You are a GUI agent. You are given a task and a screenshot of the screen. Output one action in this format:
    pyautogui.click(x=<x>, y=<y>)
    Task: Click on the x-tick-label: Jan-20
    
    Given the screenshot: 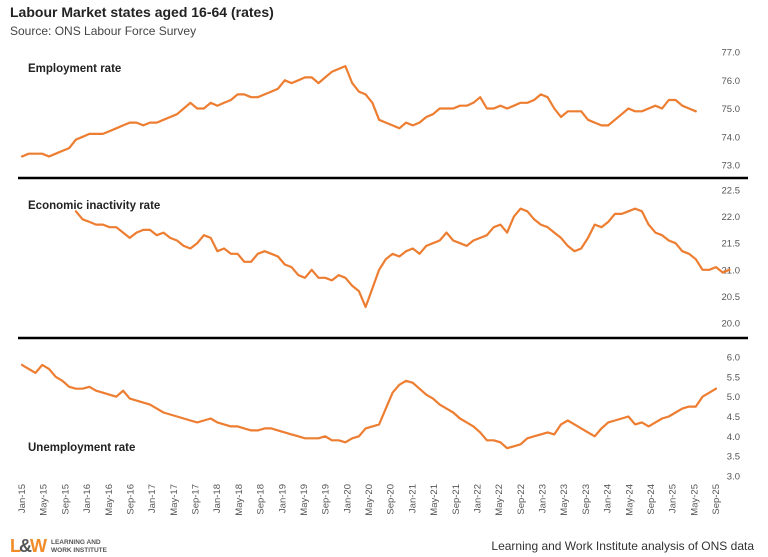 What is the action you would take?
    pyautogui.click(x=347, y=498)
    